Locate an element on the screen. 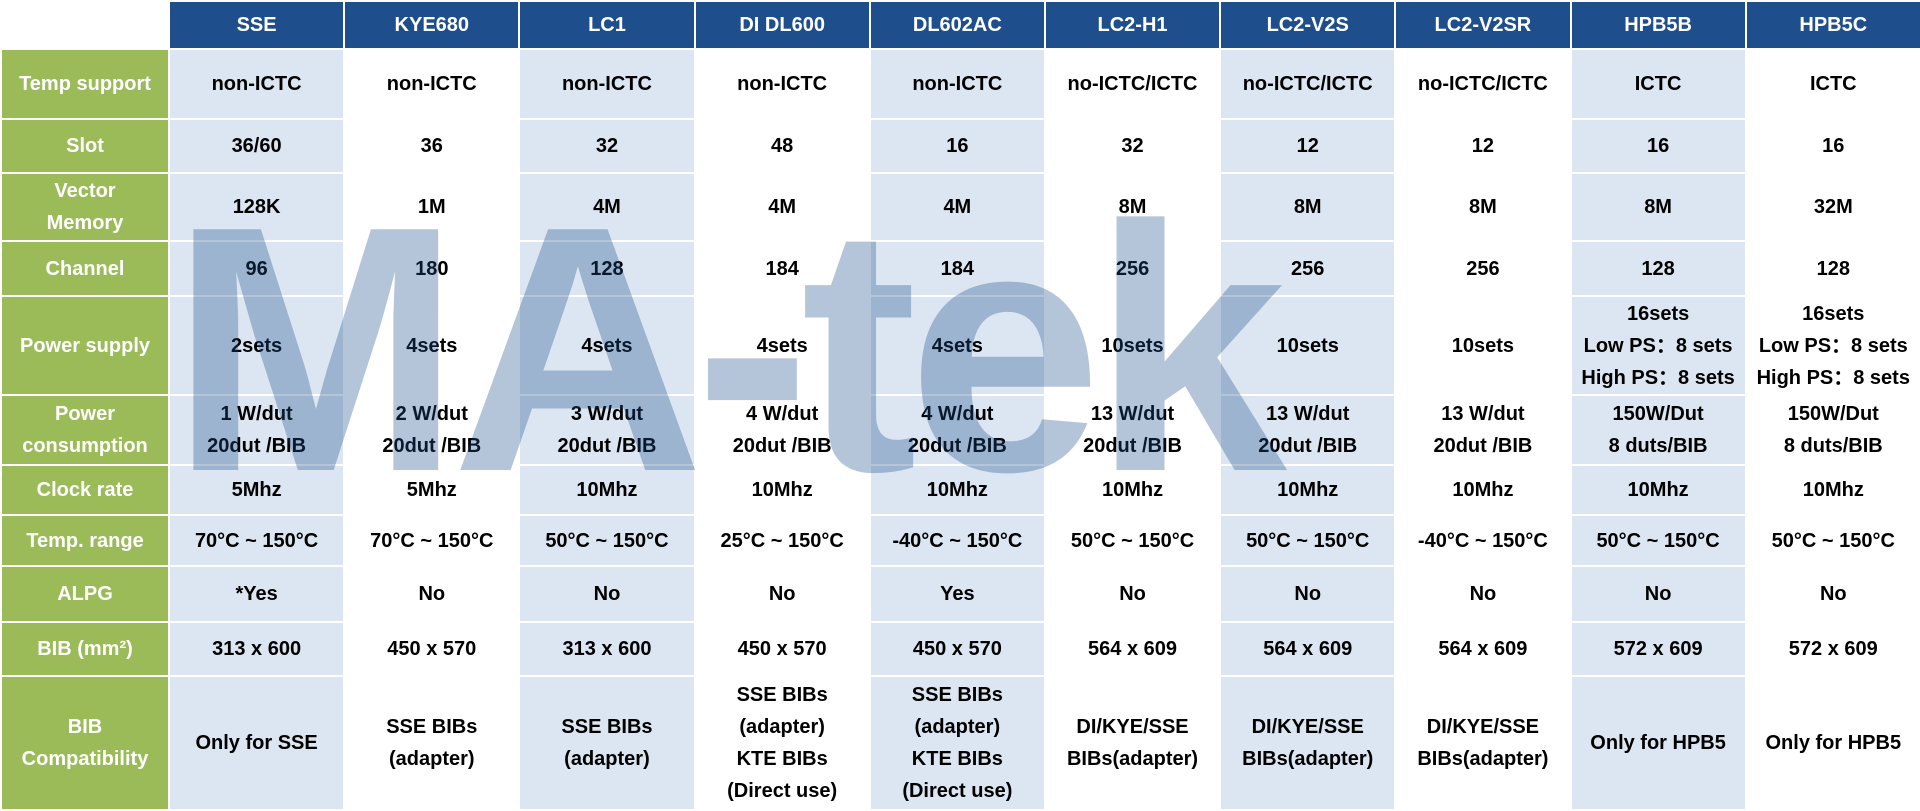 This screenshot has height=811, width=1920. table-row: Vector Memory 128K 1M 4M 4M 4M 8M 8M 8M 8M 32M is located at coordinates (960, 207).